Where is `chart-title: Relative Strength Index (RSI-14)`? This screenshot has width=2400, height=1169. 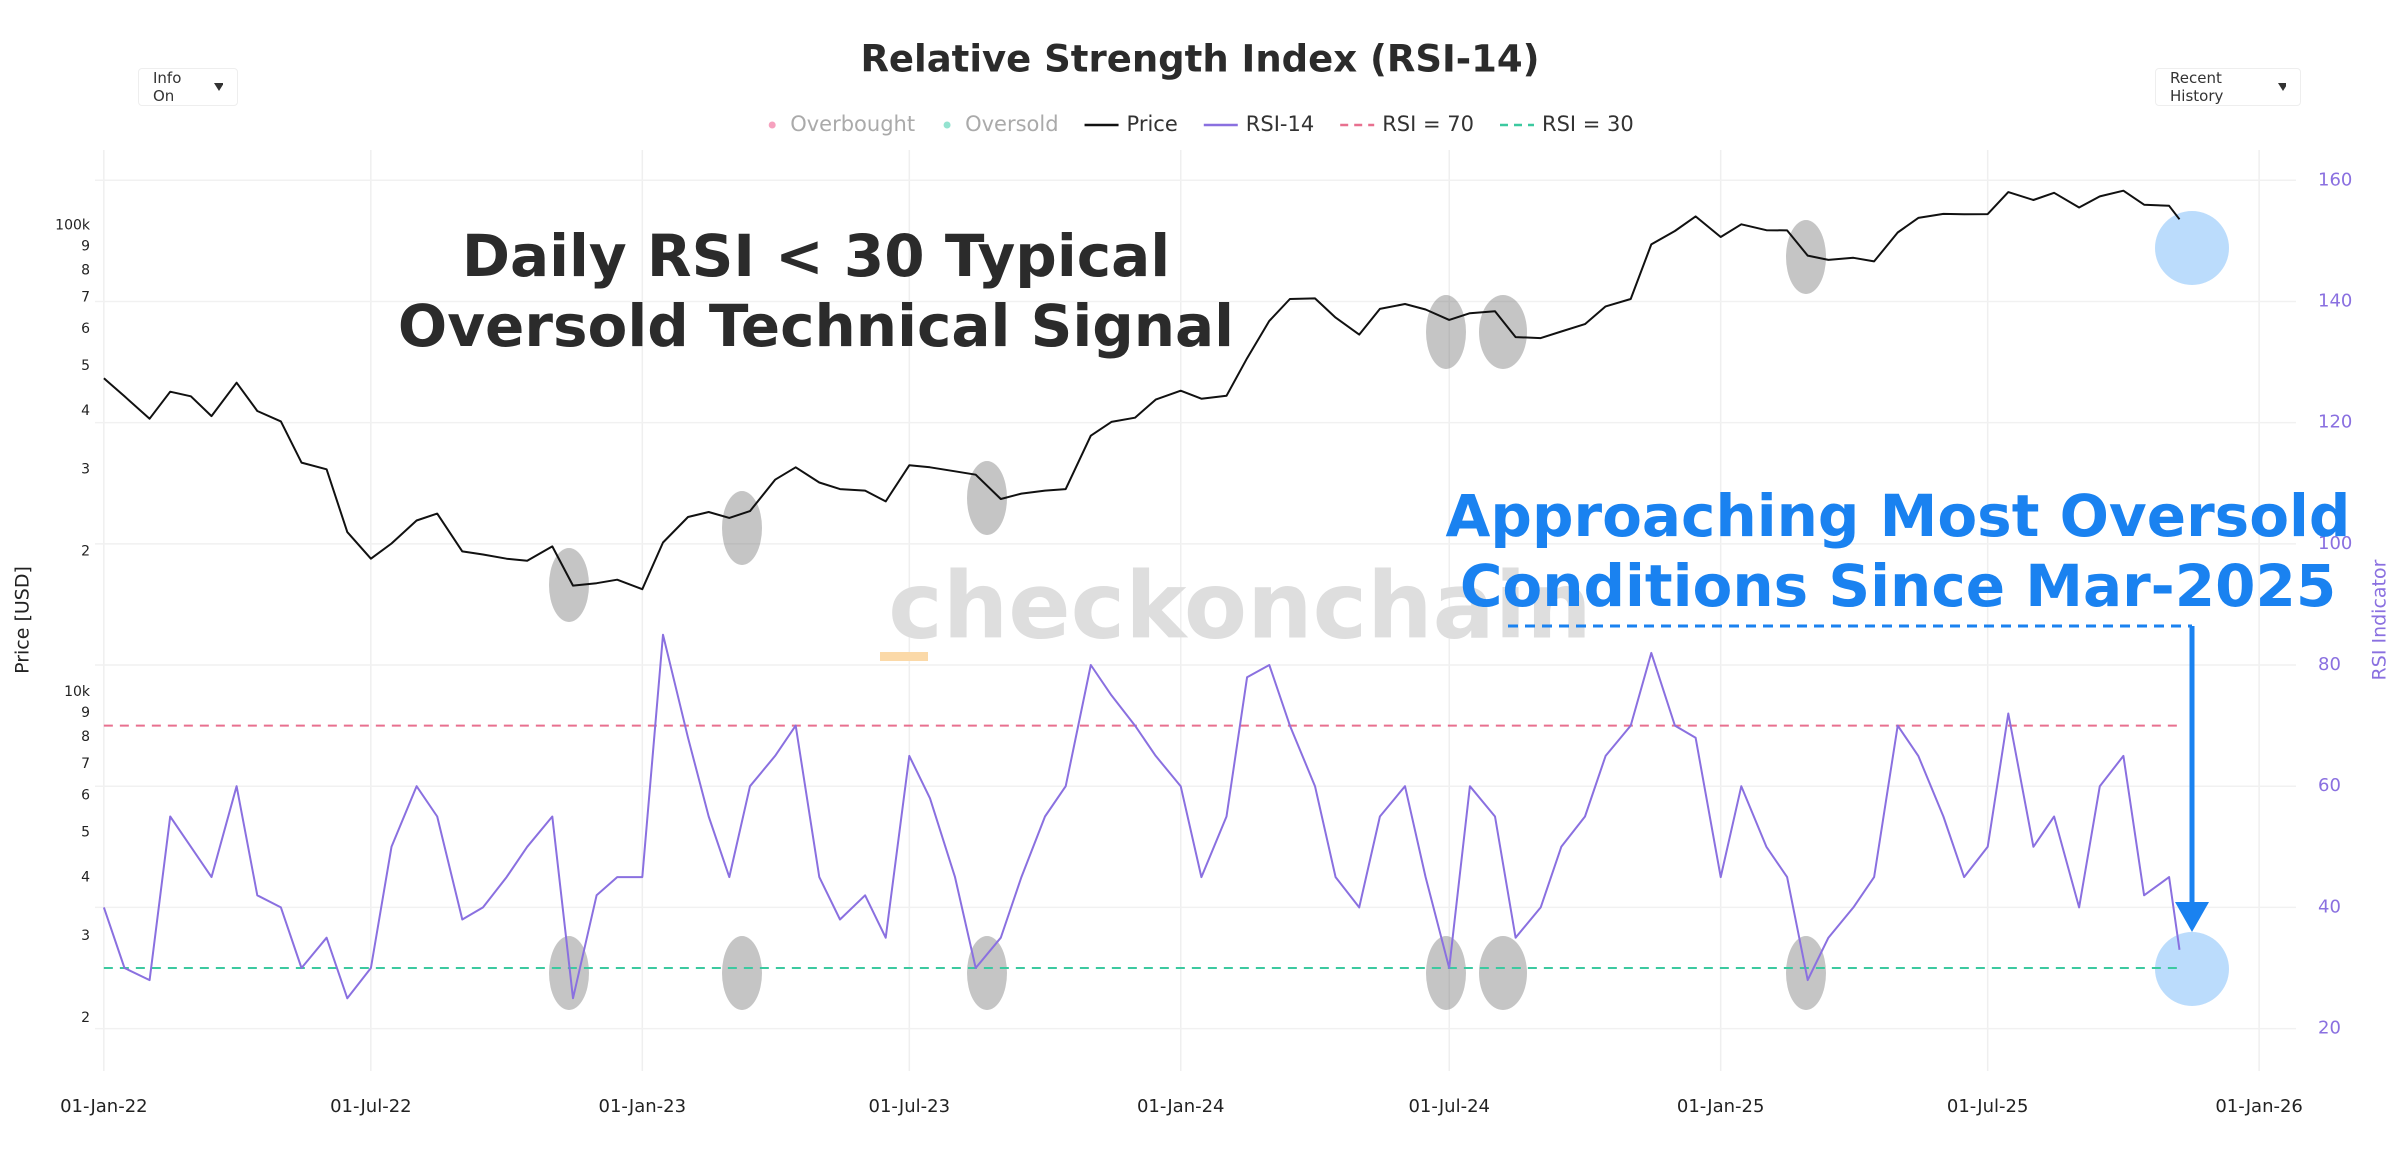 chart-title: Relative Strength Index (RSI-14) is located at coordinates (1199, 59).